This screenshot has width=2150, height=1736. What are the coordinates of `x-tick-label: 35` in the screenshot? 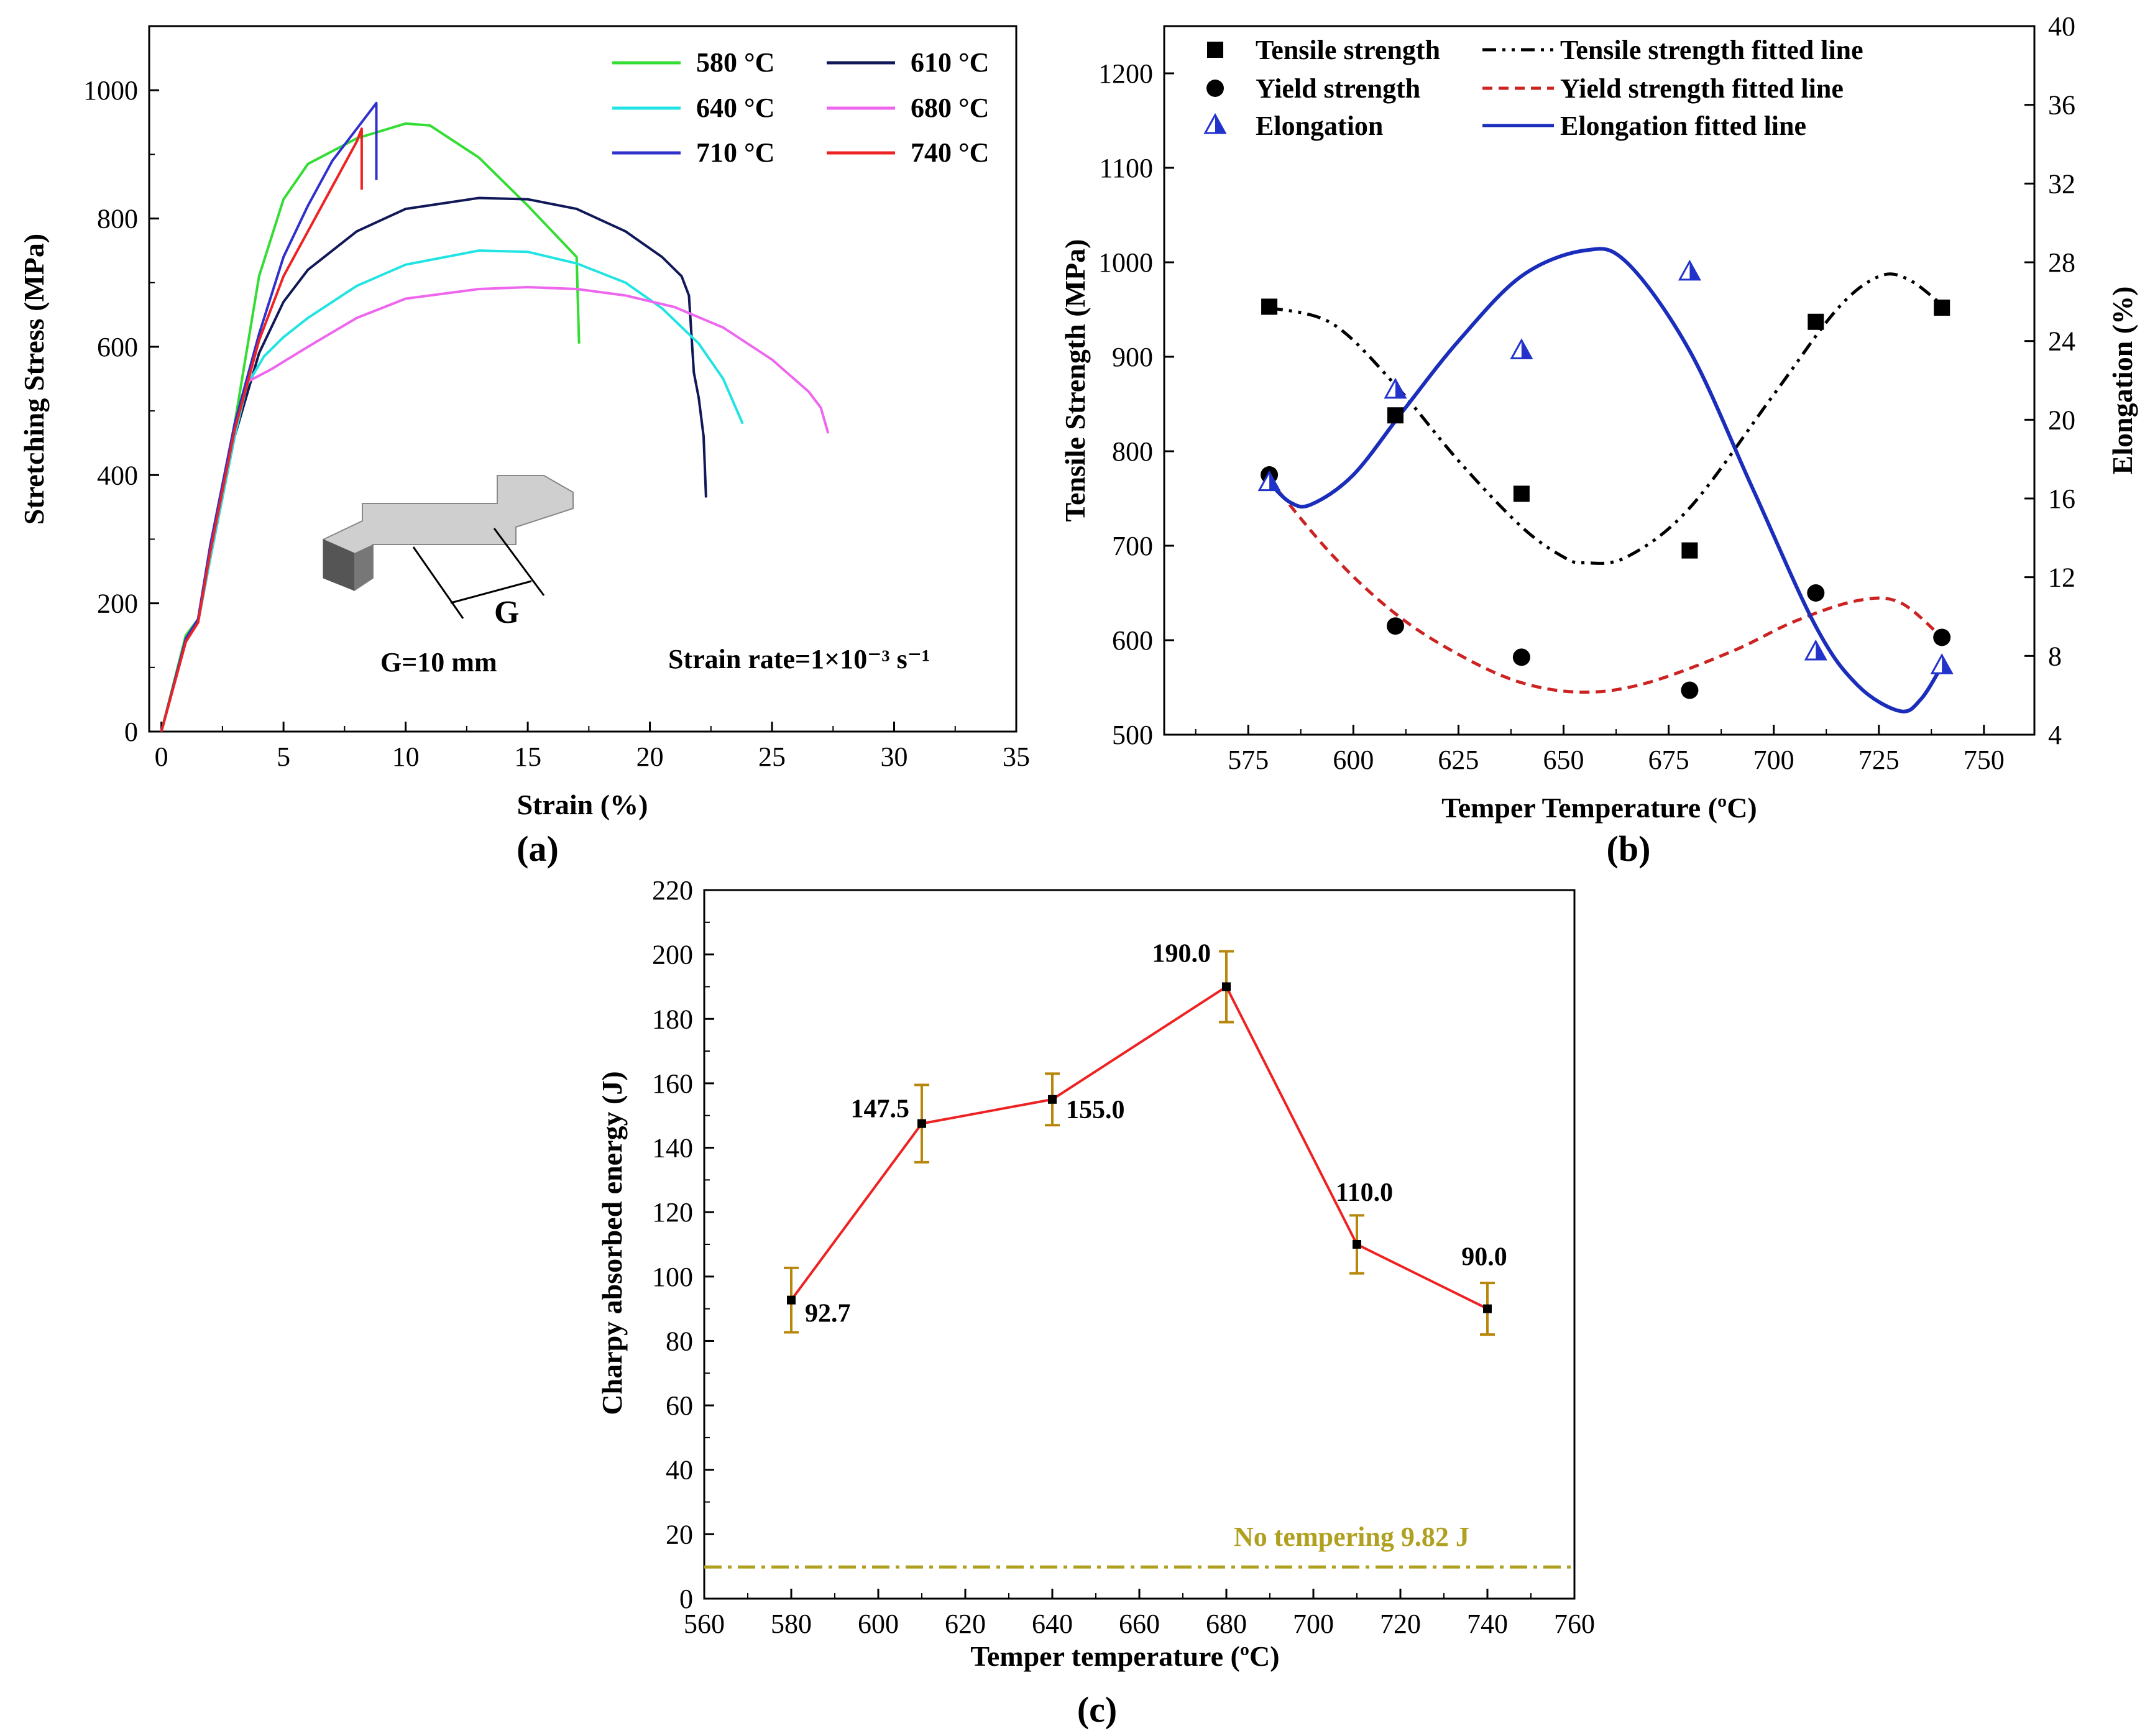 It's located at (1016, 757).